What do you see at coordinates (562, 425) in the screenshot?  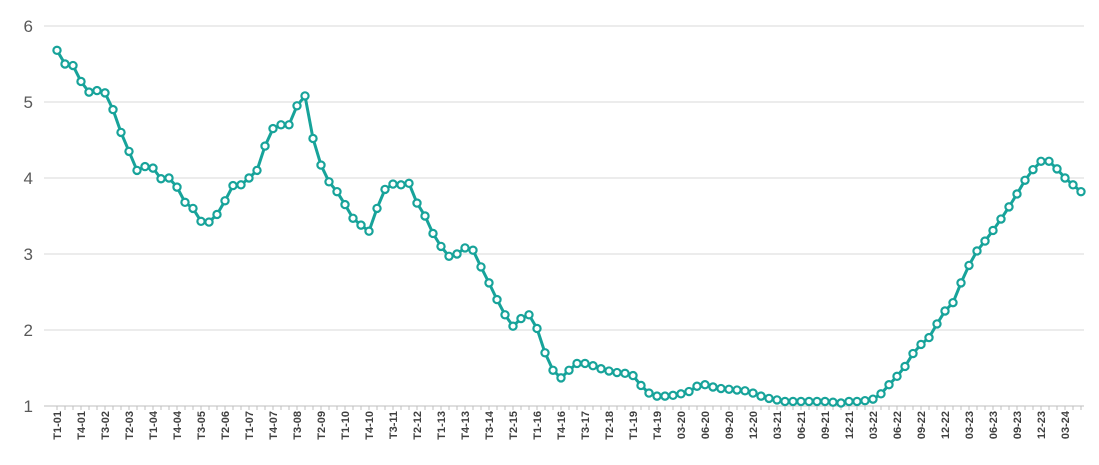 I see `x-tick-label: T4-16` at bounding box center [562, 425].